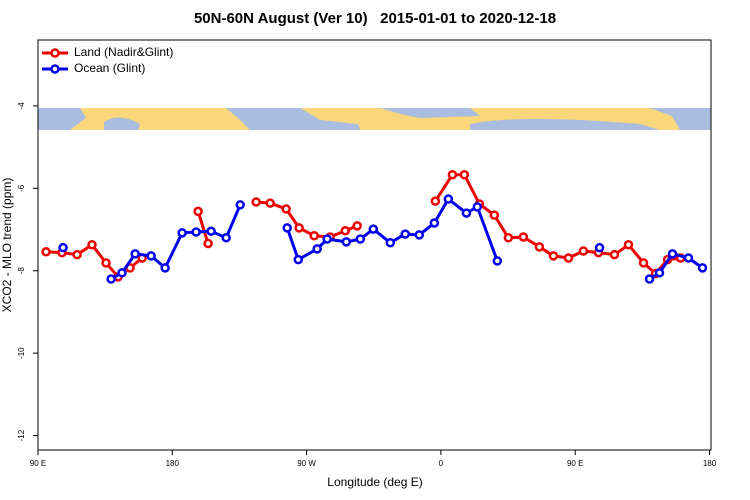 The width and height of the screenshot is (750, 500). I want to click on y-tick-label: -10, so click(21, 353).